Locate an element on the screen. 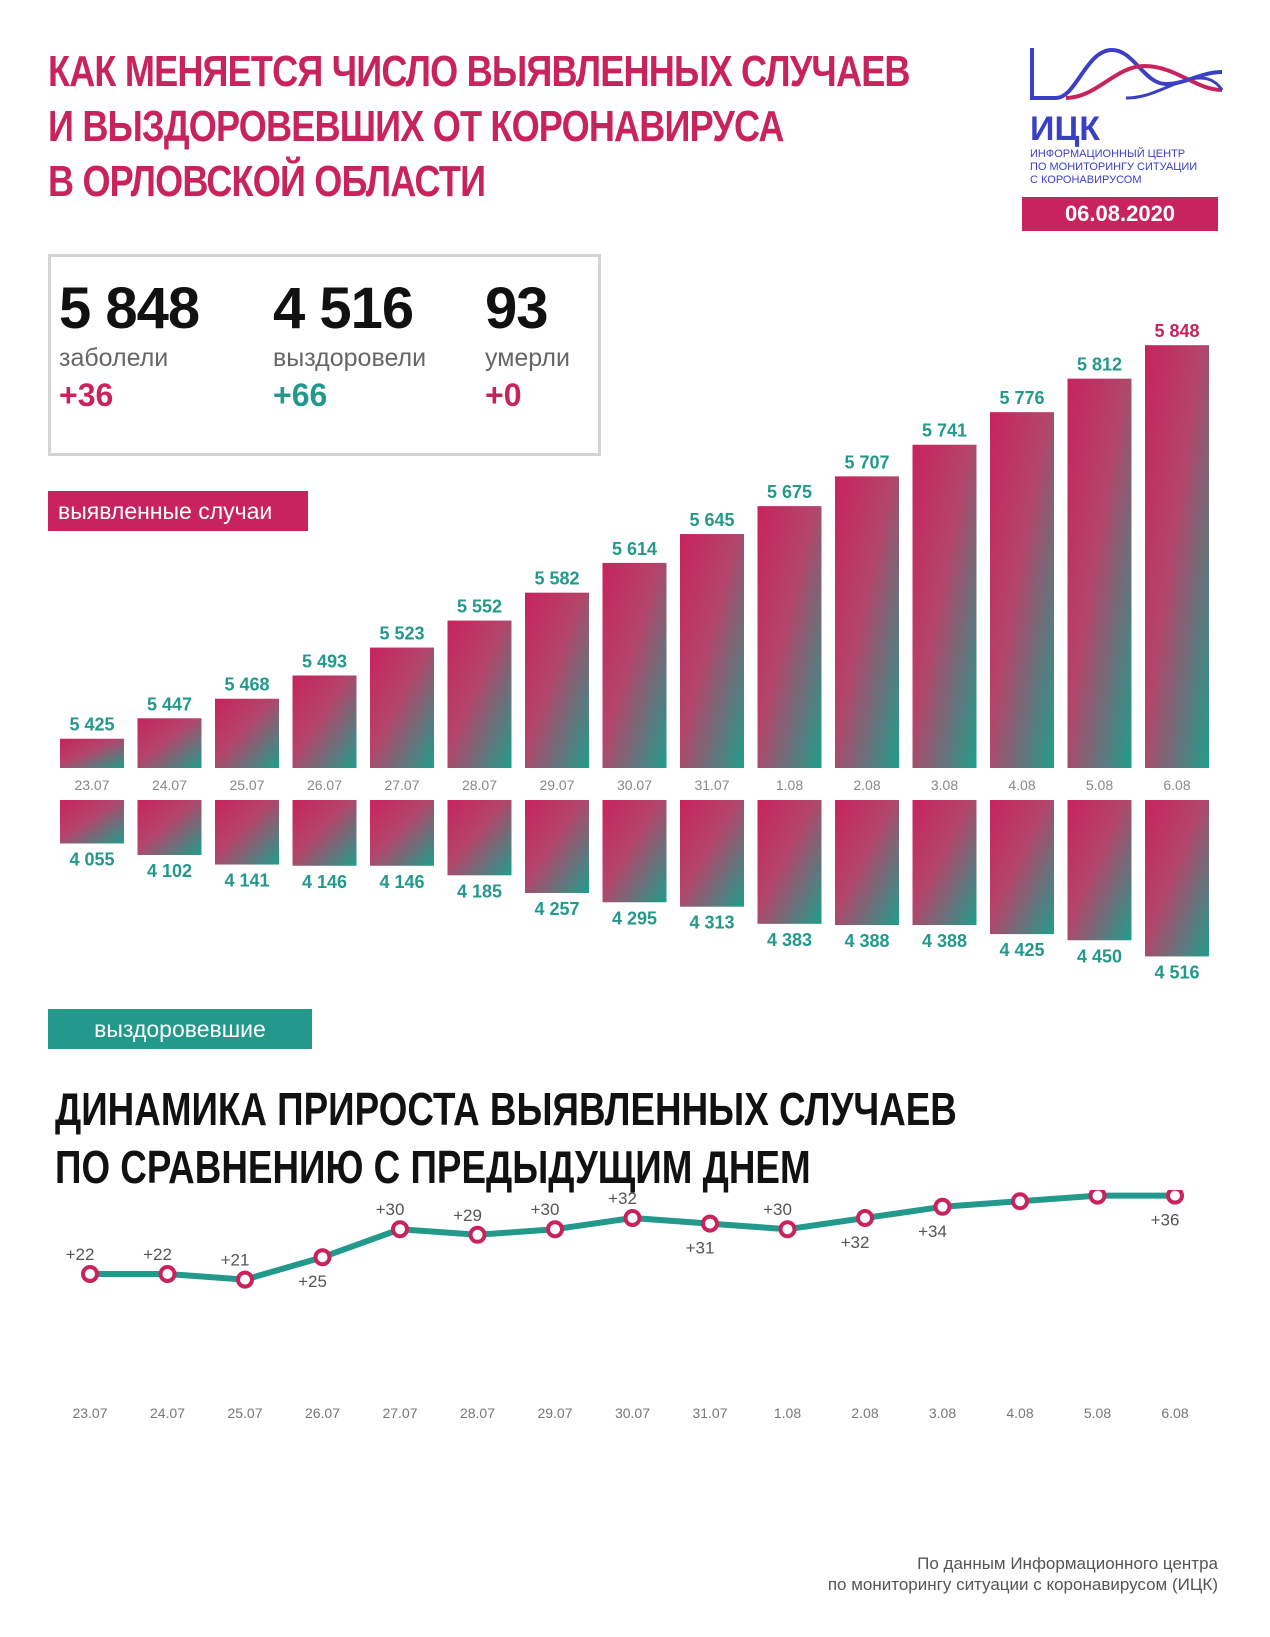 The image size is (1270, 1637). recovered-value-label: 4 146 is located at coordinates (401, 882).